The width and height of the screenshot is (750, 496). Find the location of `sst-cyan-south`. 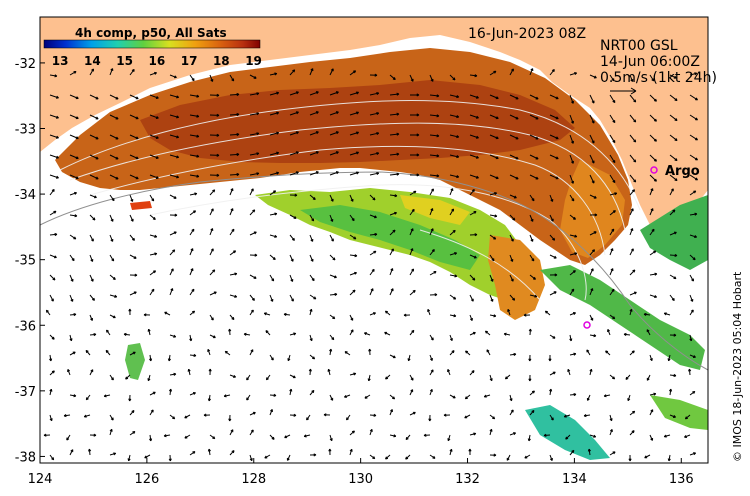

sst-cyan-south is located at coordinates (567, 432).